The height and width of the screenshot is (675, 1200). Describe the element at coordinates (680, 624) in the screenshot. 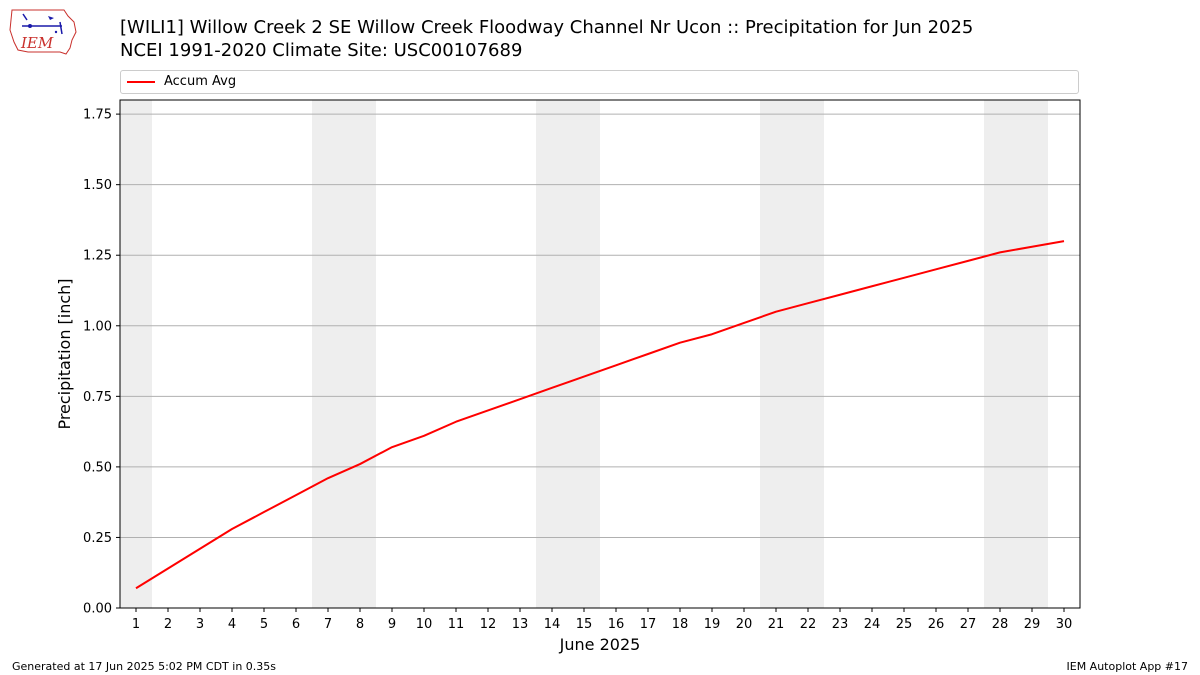

I see `x-tick-label: 18` at that location.